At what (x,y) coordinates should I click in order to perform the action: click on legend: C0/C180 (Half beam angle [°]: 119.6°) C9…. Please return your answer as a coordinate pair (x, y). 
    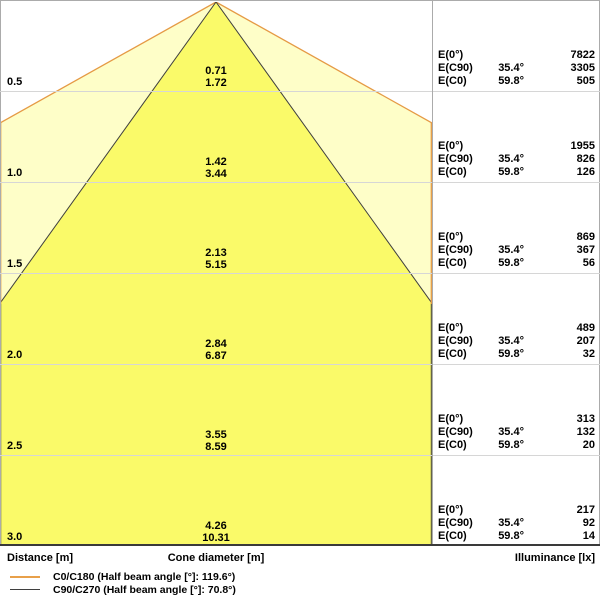
    Looking at the image, I should click on (123, 583).